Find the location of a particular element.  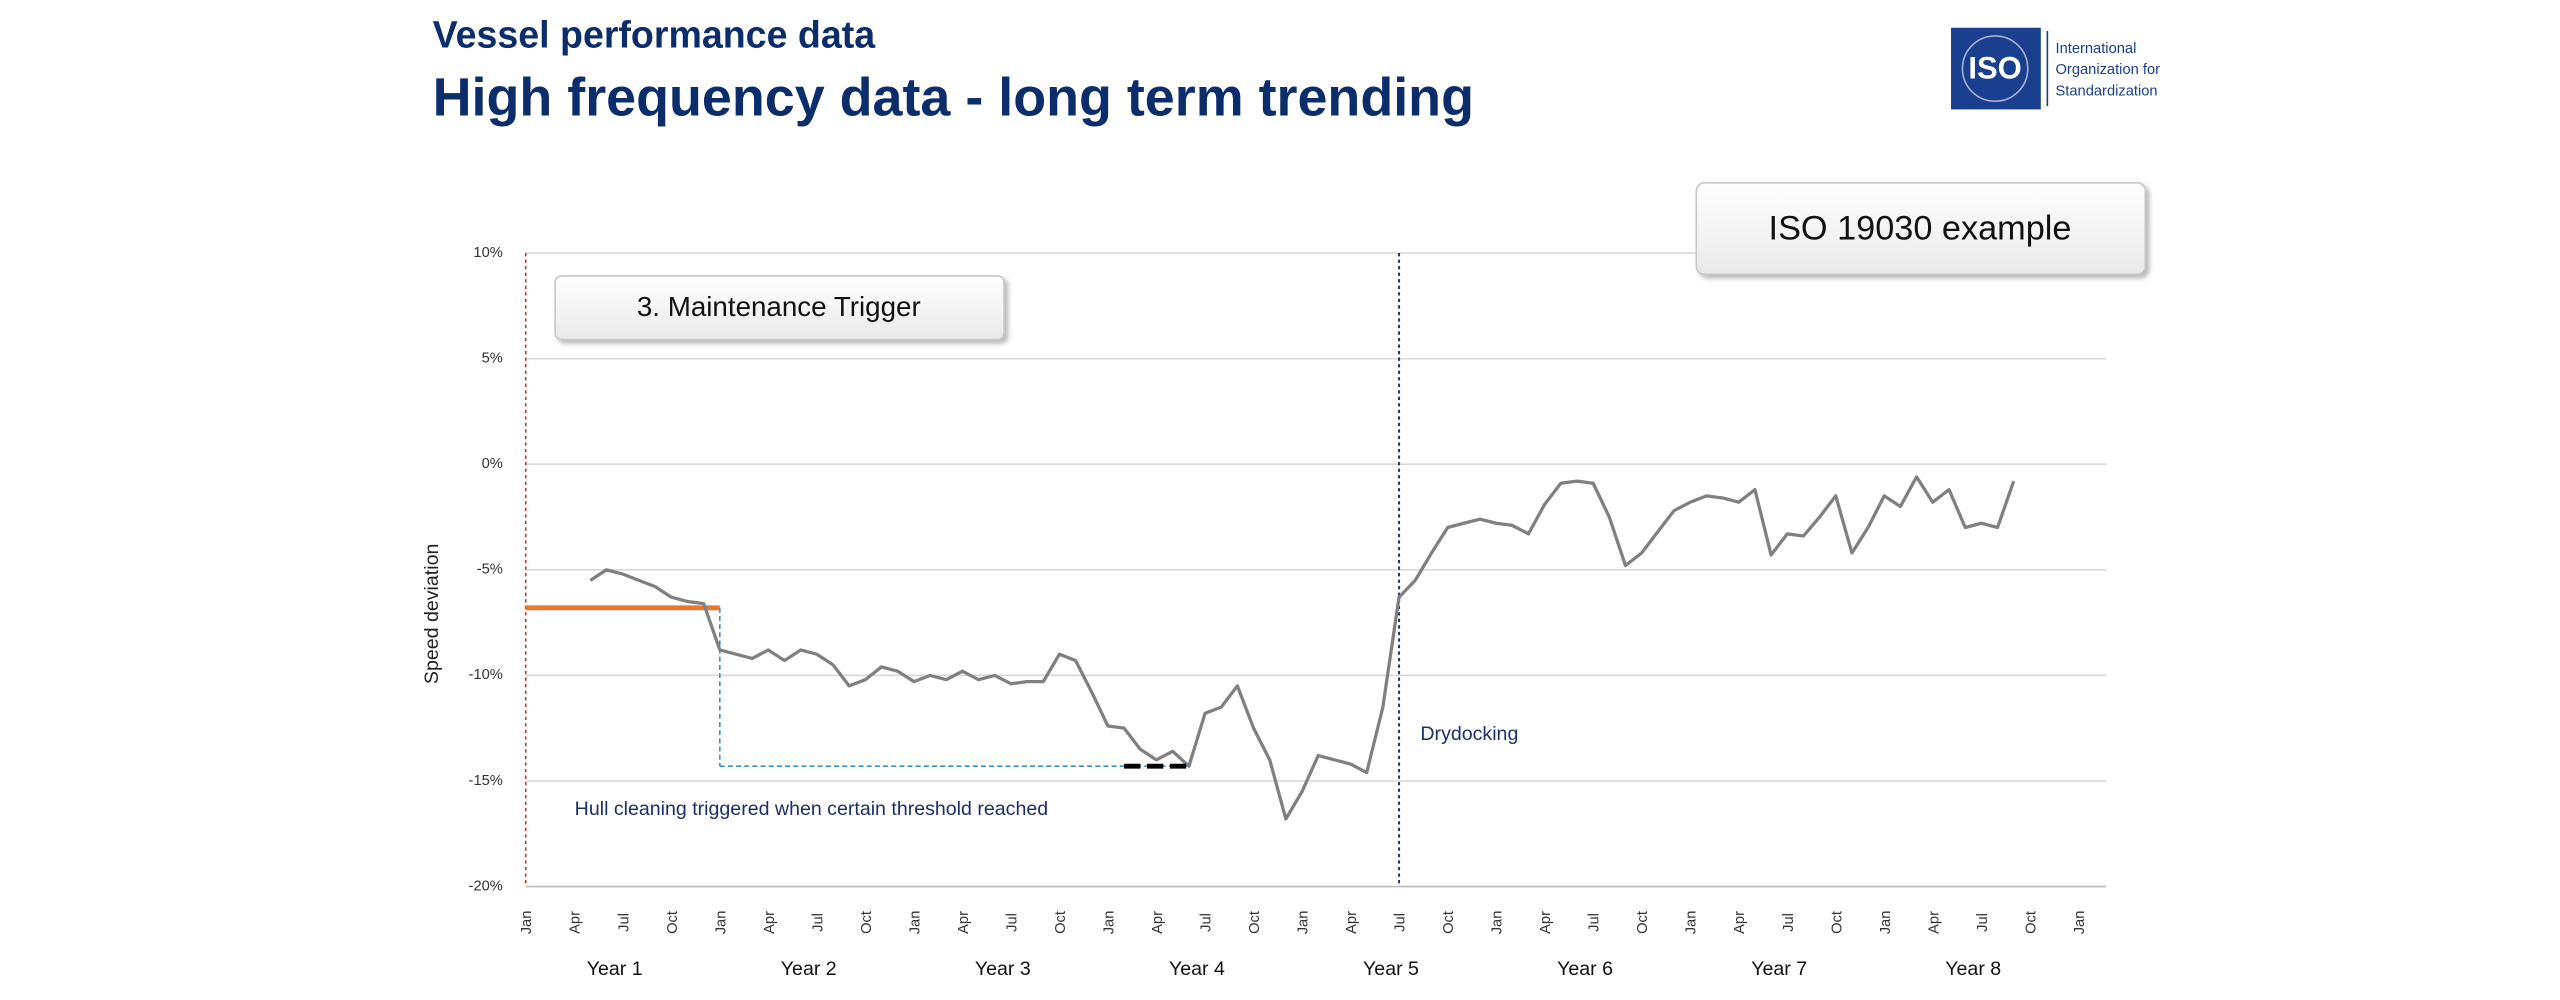

year-label: Year 3 is located at coordinates (1003, 969).